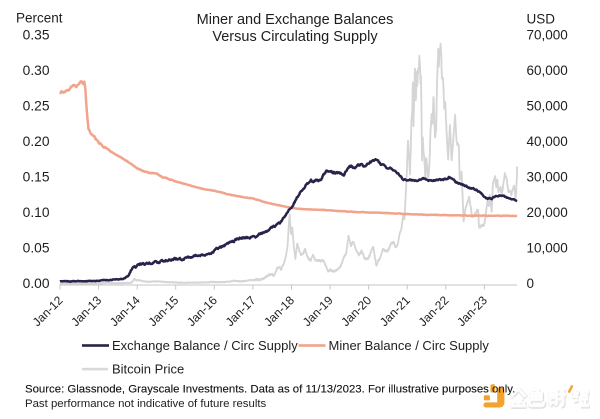  I want to click on svg-text: 0.35, so click(36, 34).